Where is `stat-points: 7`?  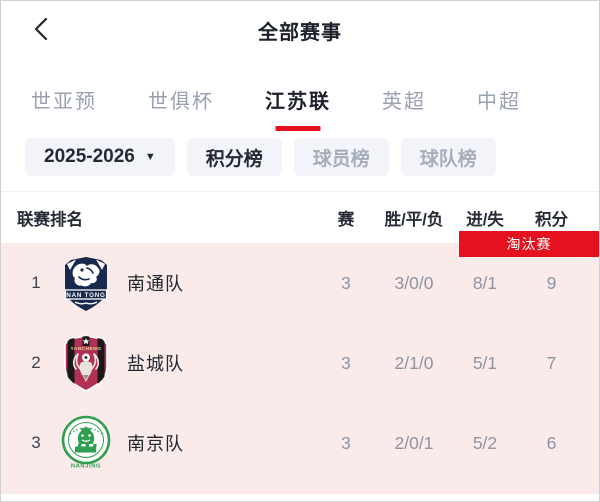 stat-points: 7 is located at coordinates (551, 362).